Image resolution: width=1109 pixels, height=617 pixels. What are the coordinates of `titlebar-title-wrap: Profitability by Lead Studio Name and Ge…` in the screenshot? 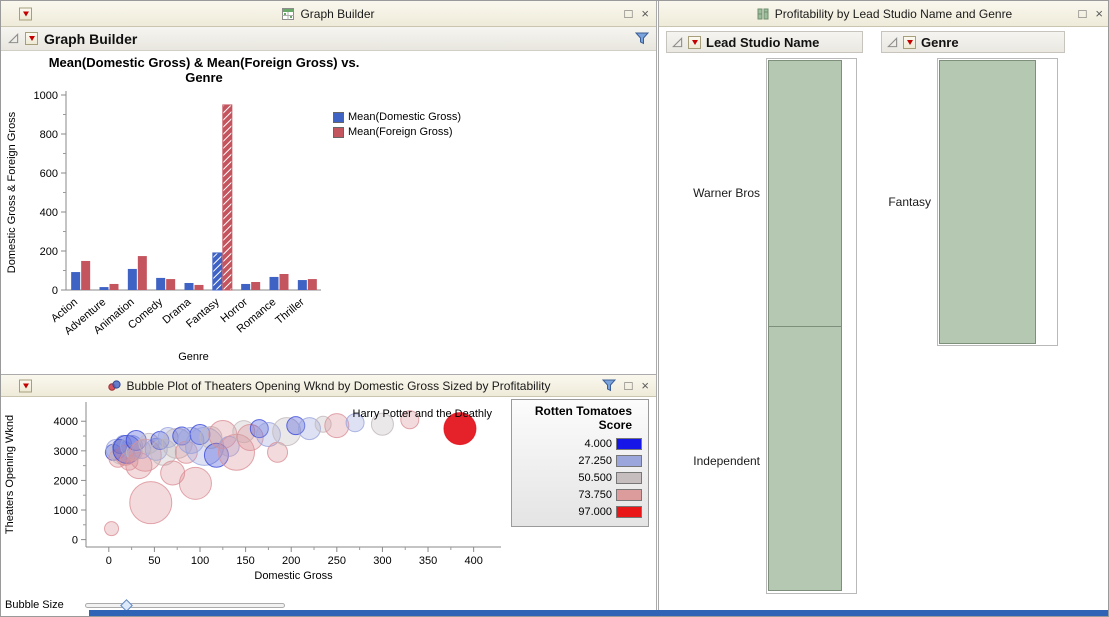 It's located at (883, 13).